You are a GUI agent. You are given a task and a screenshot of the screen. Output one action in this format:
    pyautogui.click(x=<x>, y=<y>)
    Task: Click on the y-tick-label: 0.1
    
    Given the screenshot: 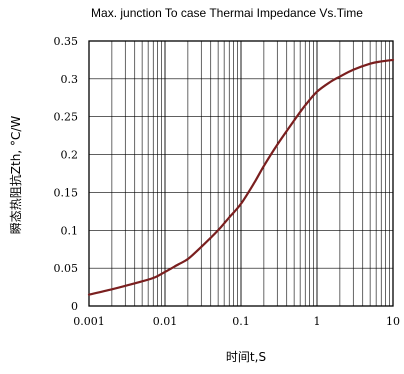 What is the action you would take?
    pyautogui.click(x=70, y=230)
    